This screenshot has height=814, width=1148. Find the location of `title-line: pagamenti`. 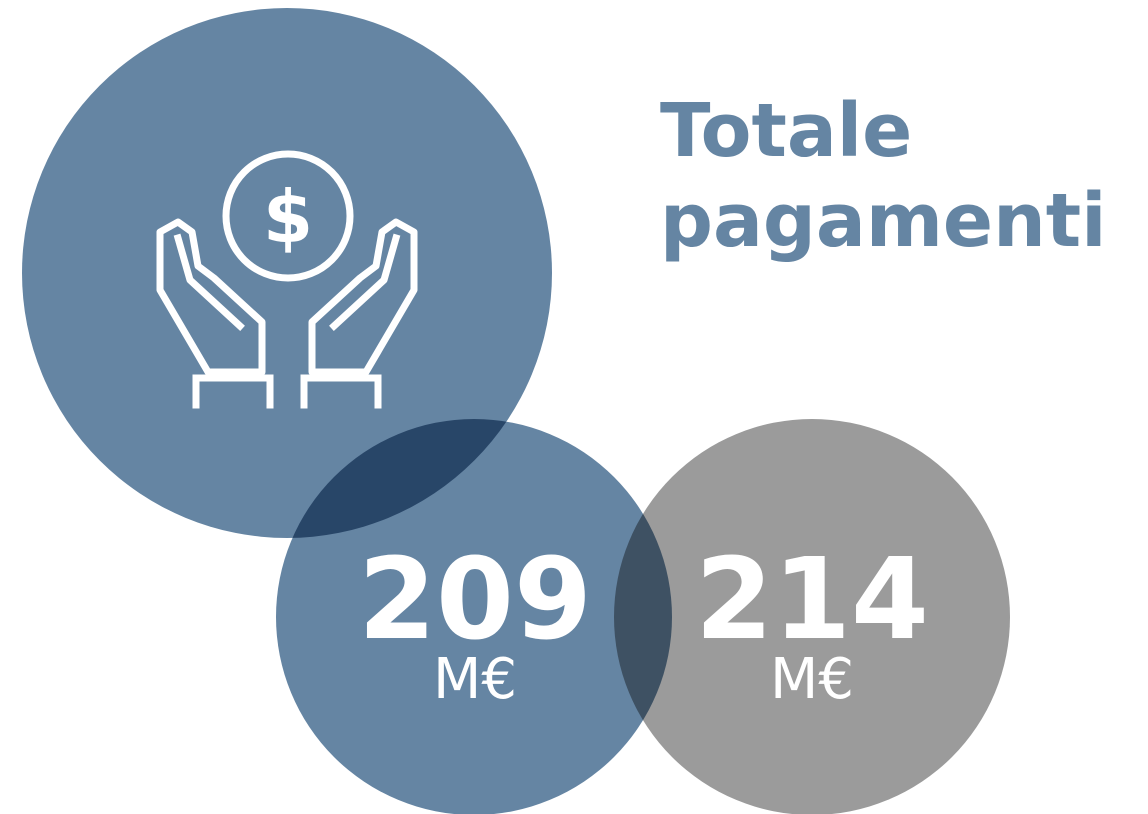

title-line: pagamenti is located at coordinates (883, 221).